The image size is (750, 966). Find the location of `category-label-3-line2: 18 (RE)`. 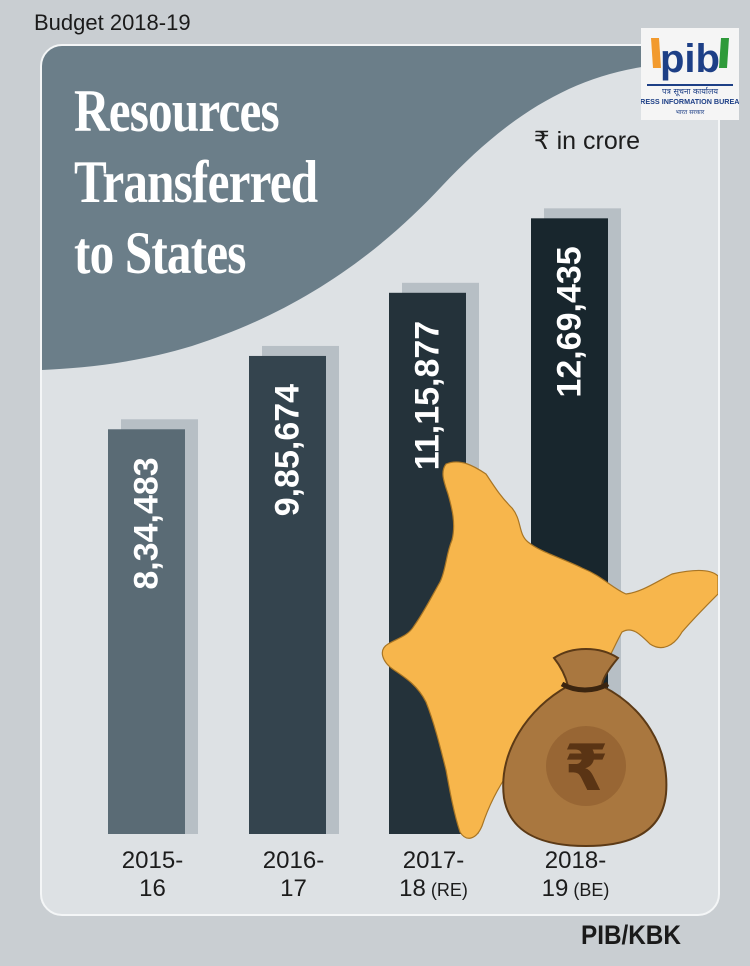

category-label-3-line2: 18 (RE) is located at coordinates (433, 888).